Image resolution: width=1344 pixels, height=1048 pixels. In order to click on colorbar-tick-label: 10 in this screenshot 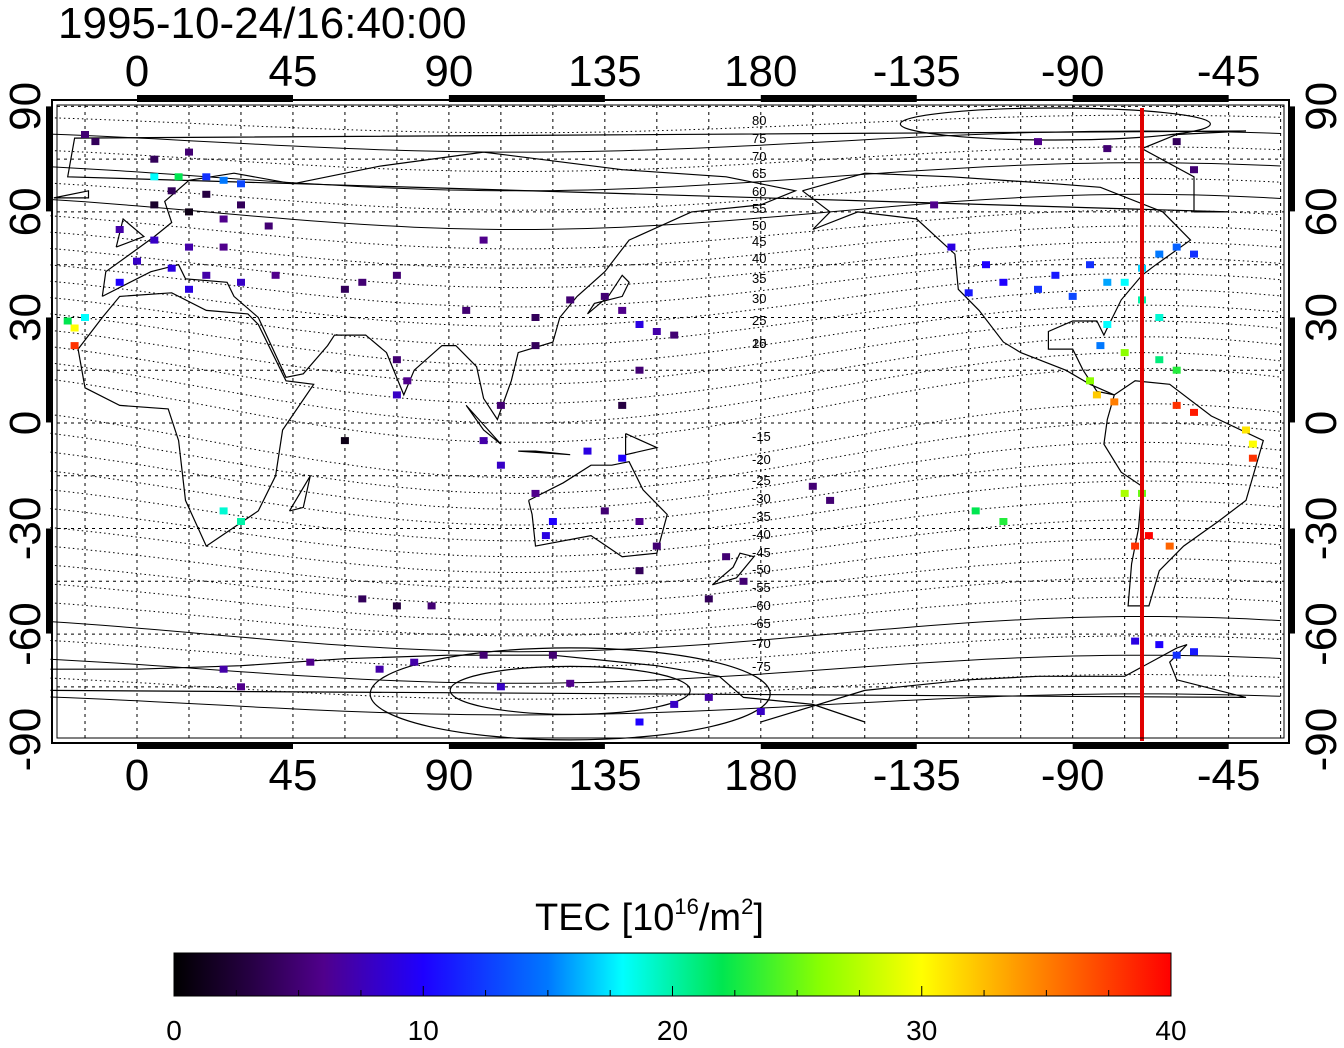, I will do `click(423, 1030)`.